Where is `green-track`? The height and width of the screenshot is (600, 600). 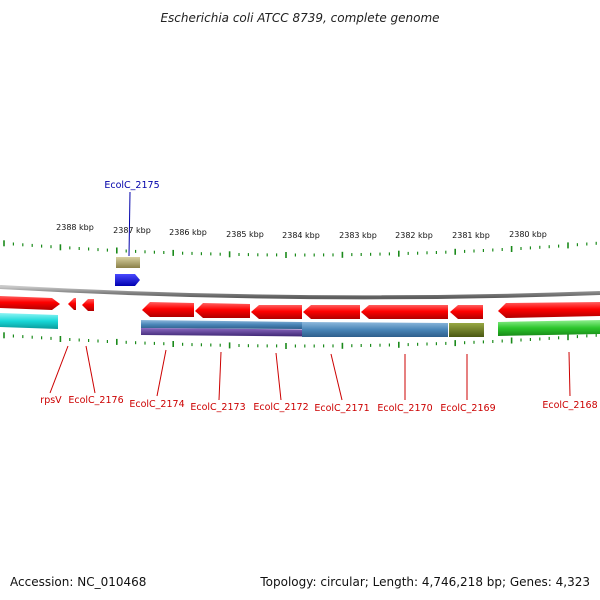
green-track is located at coordinates (549, 328).